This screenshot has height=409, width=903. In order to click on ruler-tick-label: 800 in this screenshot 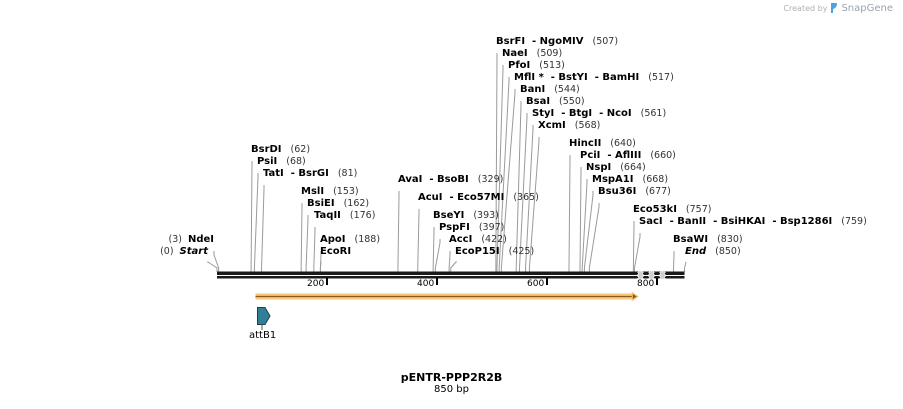, I will do `click(646, 284)`.